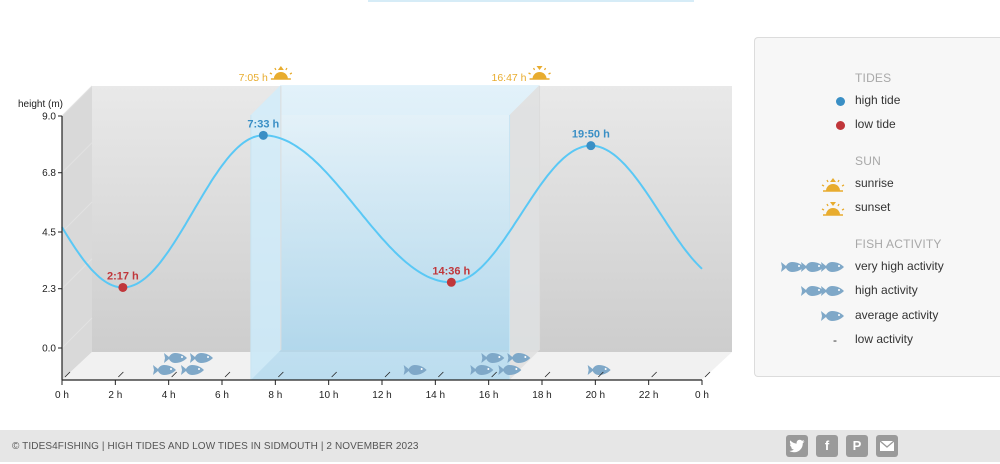 The width and height of the screenshot is (1000, 464). Describe the element at coordinates (508, 78) in the screenshot. I see `sunset-time-label: 16:47 h` at that location.